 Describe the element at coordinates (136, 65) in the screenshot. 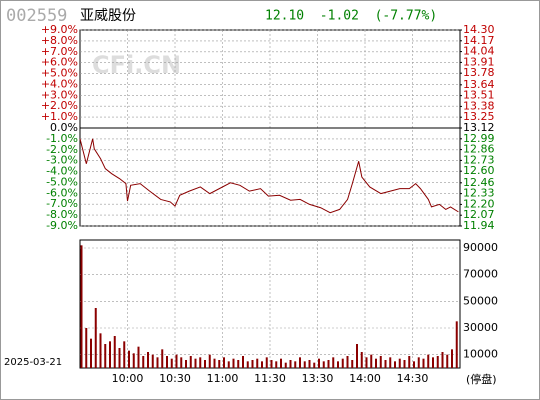

I see `watermark: CFi.CN` at that location.